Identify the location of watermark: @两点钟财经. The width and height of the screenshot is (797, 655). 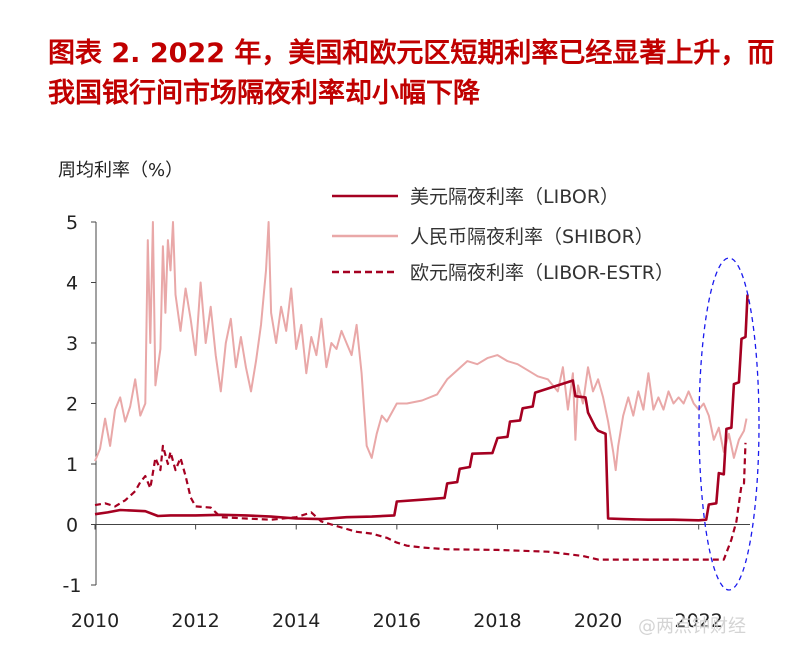
(692, 626).